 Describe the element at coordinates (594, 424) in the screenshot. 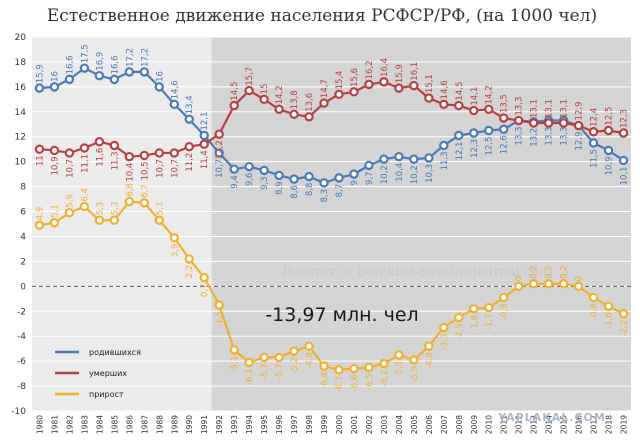

I see `x-tick-label: 2017` at that location.